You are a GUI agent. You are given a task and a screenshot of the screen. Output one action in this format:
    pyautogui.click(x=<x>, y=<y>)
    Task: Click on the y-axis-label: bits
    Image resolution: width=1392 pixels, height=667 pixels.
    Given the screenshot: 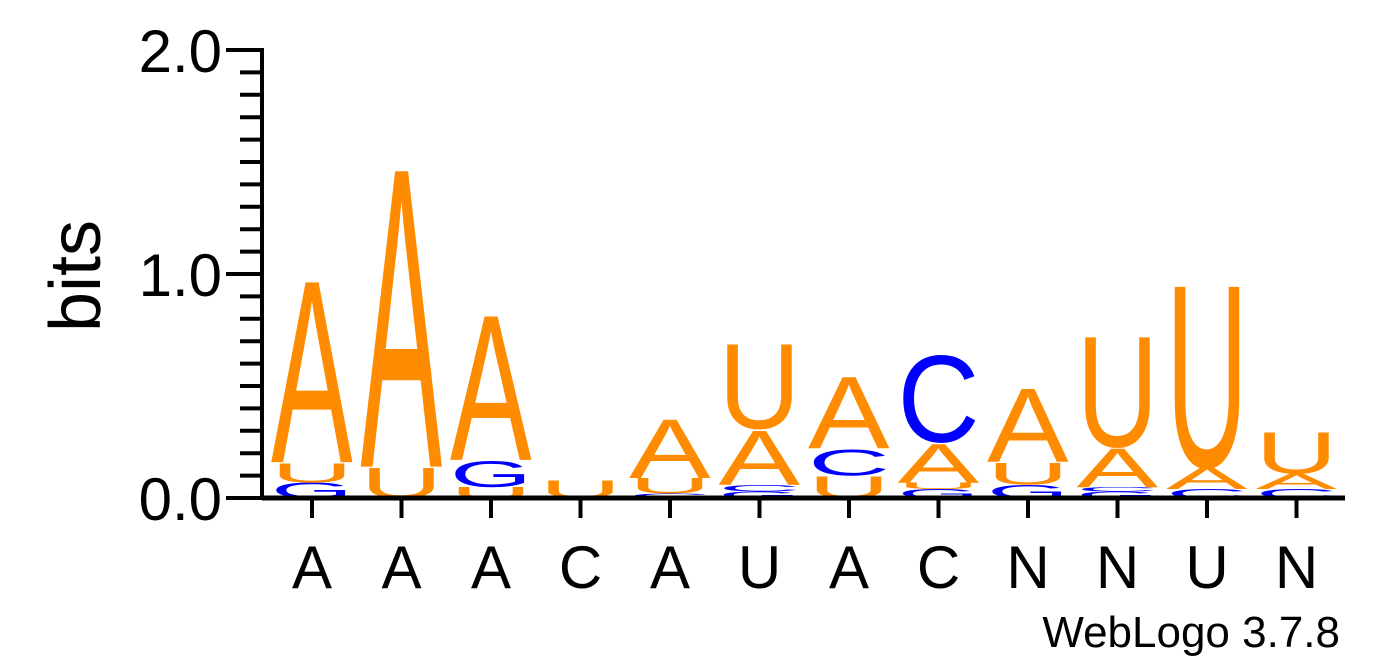 What is the action you would take?
    pyautogui.click(x=76, y=276)
    